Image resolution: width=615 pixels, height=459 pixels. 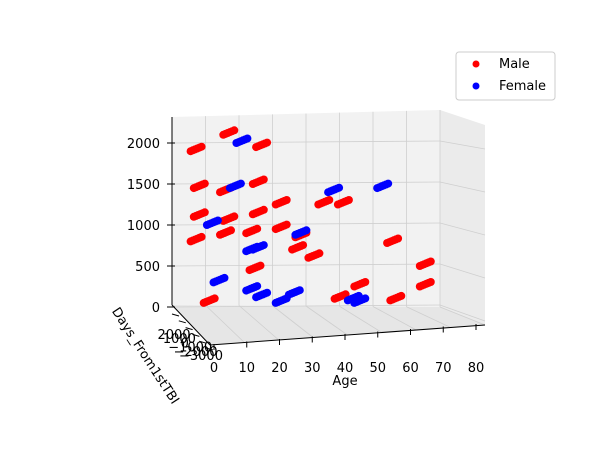 What do you see at coordinates (514, 64) in the screenshot?
I see `legend-label-male: Male` at bounding box center [514, 64].